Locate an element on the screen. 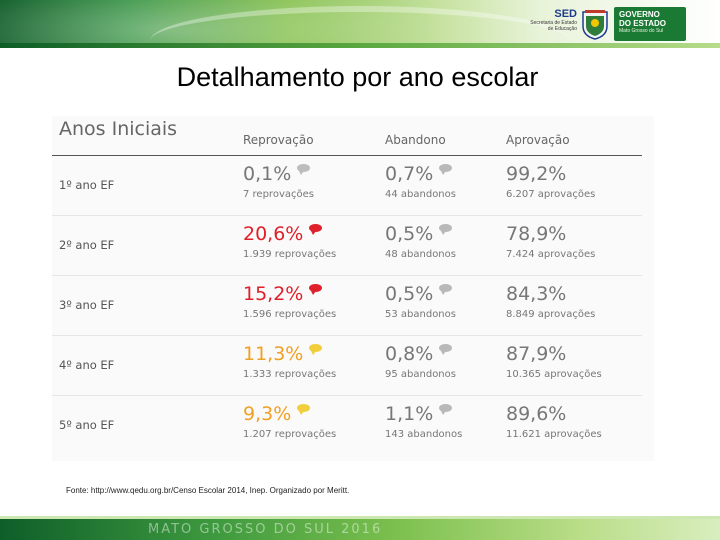  aprovacao-cell: 99,2% 6.207 aprovações is located at coordinates (571, 181).